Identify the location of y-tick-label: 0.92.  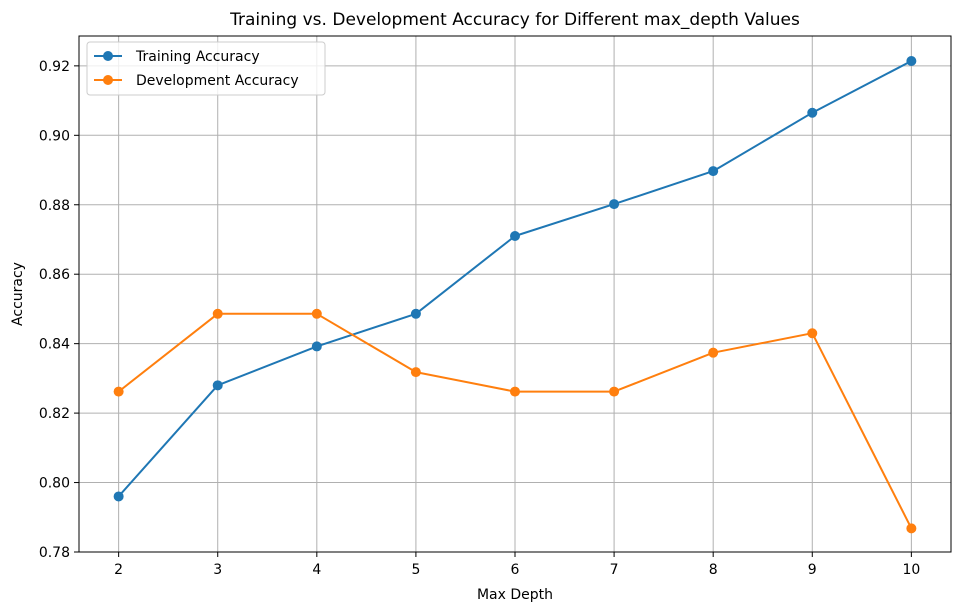
(54, 67).